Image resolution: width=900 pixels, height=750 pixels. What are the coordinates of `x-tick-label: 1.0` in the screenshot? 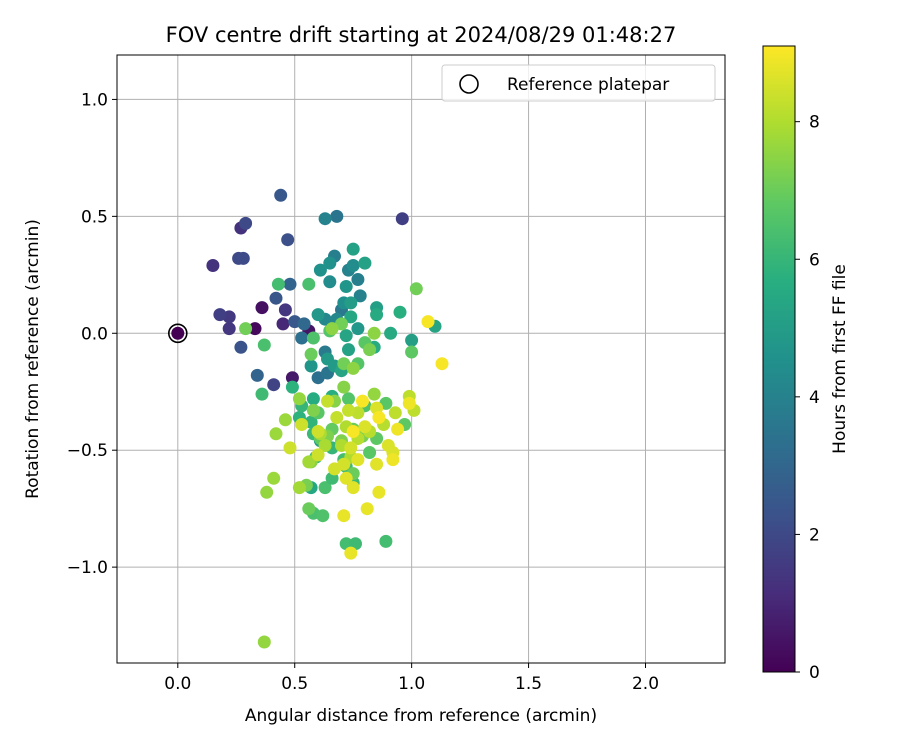 It's located at (411, 684).